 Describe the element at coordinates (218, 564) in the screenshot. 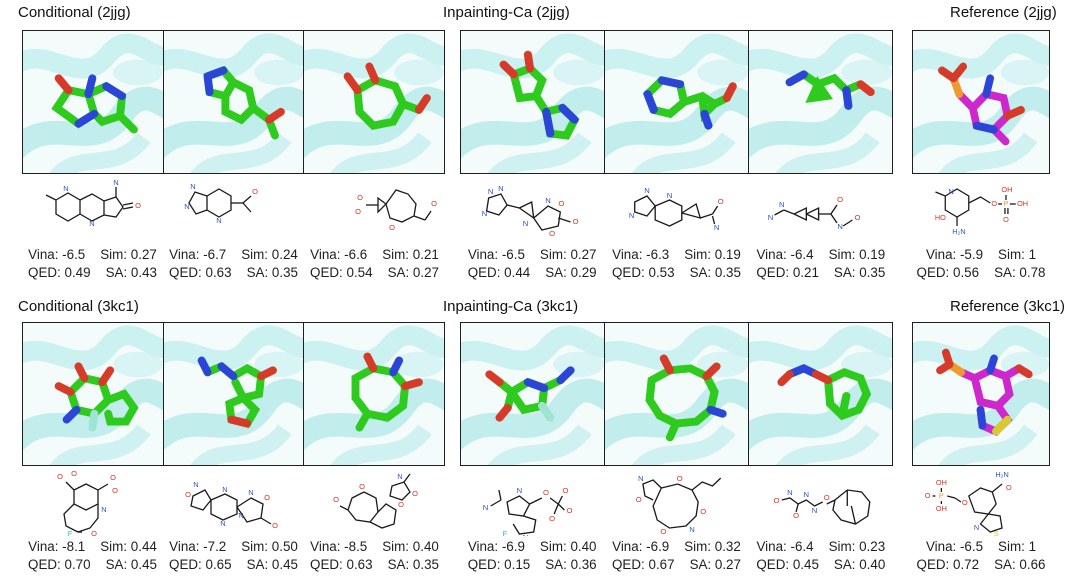

I see `qed-value: 0.65` at that location.